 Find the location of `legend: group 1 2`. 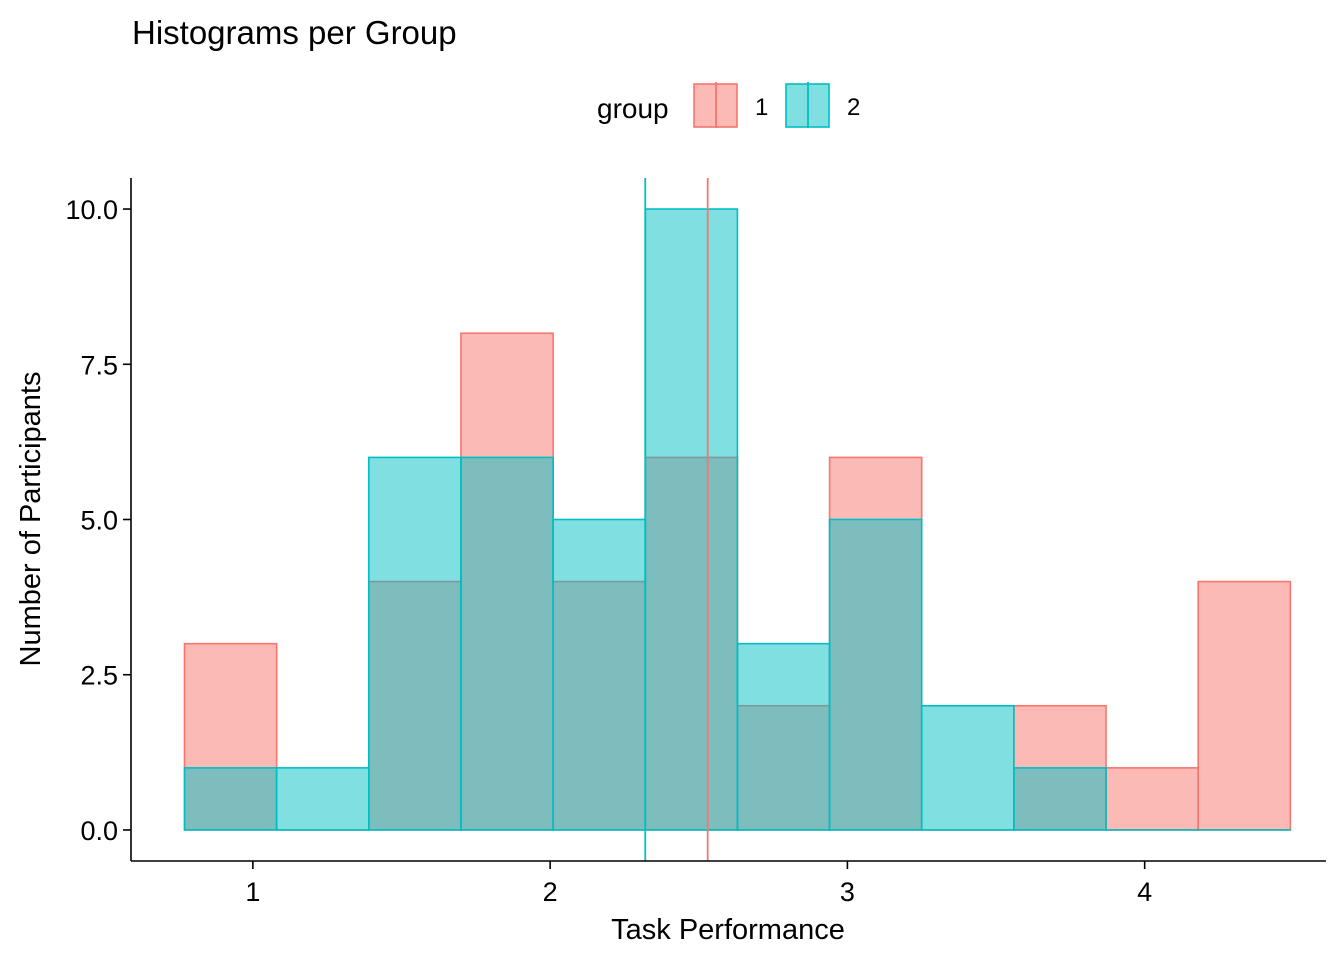

legend: group 1 2 is located at coordinates (728, 105).